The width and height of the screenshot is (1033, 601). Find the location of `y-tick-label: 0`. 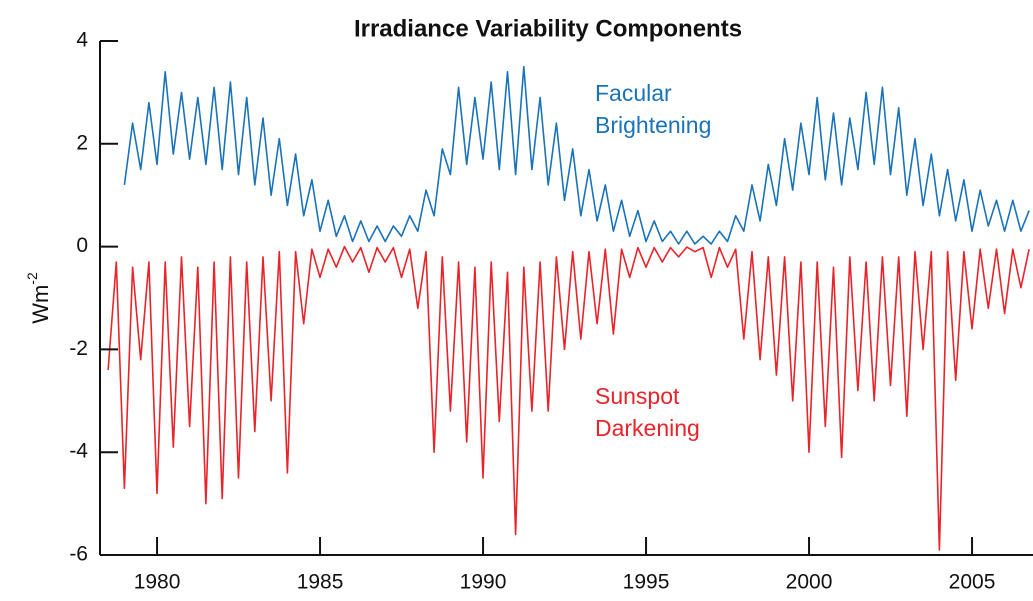

y-tick-label: 0 is located at coordinates (82, 245).